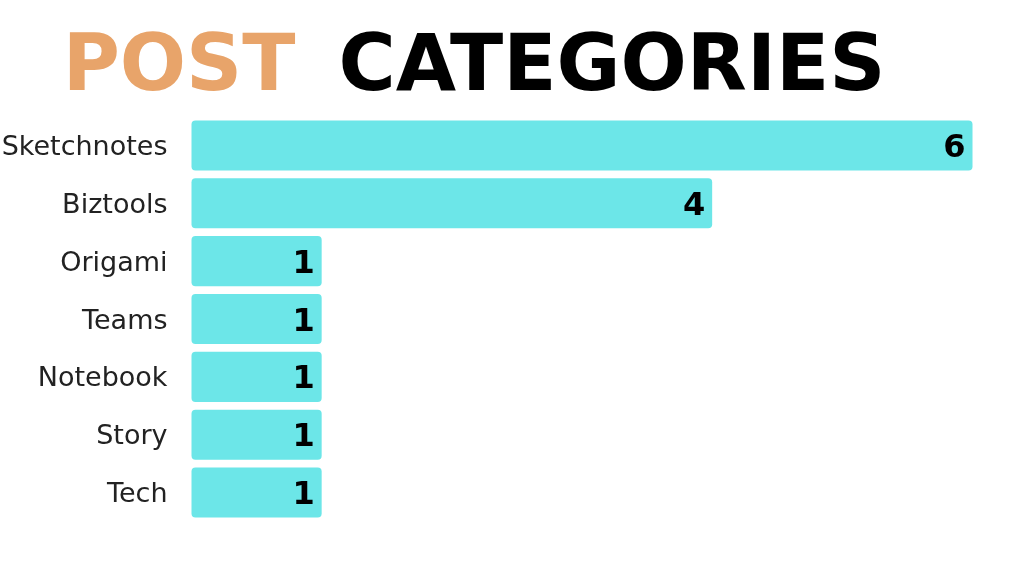  What do you see at coordinates (694, 203) in the screenshot?
I see `data-label: 4` at bounding box center [694, 203].